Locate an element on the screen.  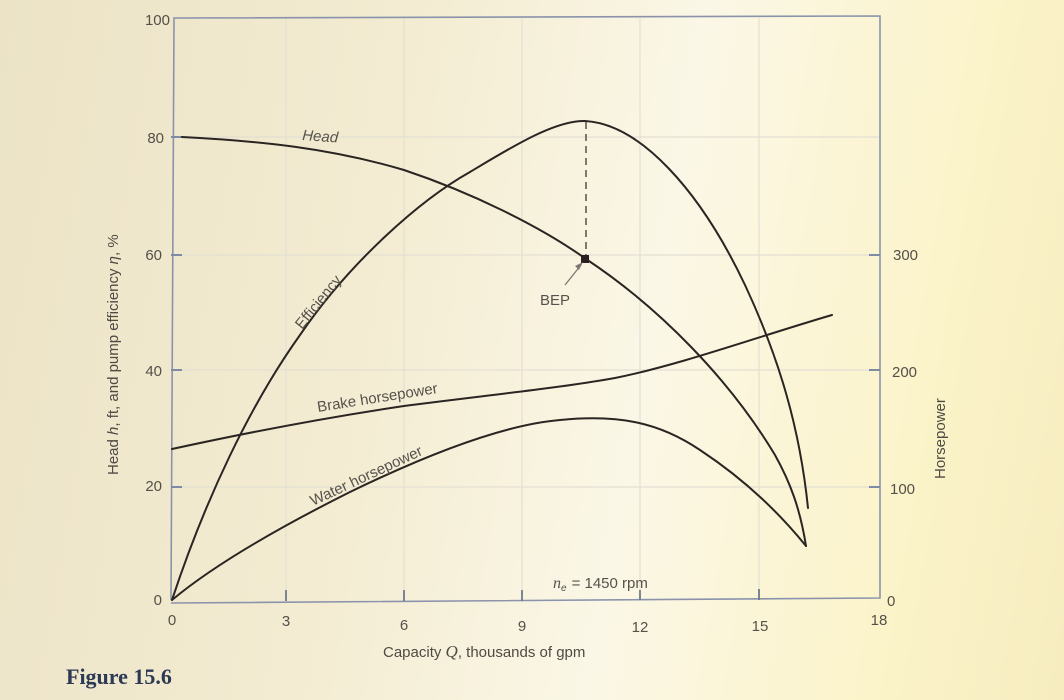
water-horsepower-label: Water horsepower is located at coordinates (367, 476).